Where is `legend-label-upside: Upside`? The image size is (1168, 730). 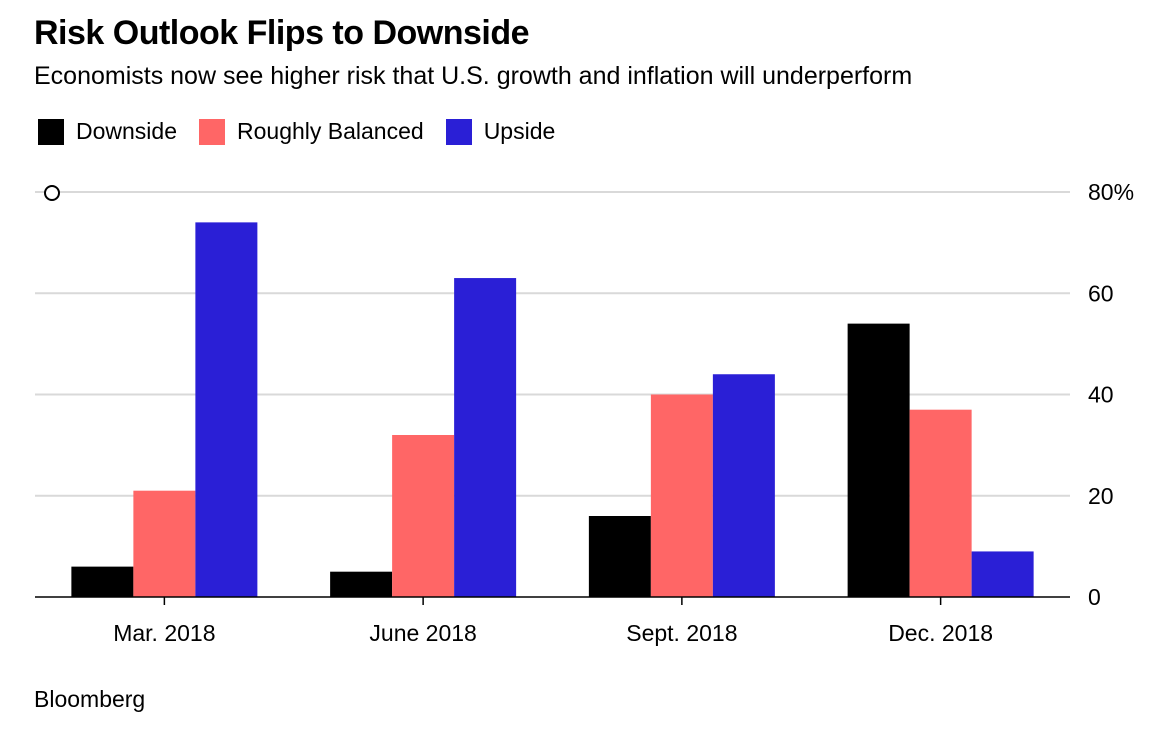
legend-label-upside: Upside is located at coordinates (519, 131).